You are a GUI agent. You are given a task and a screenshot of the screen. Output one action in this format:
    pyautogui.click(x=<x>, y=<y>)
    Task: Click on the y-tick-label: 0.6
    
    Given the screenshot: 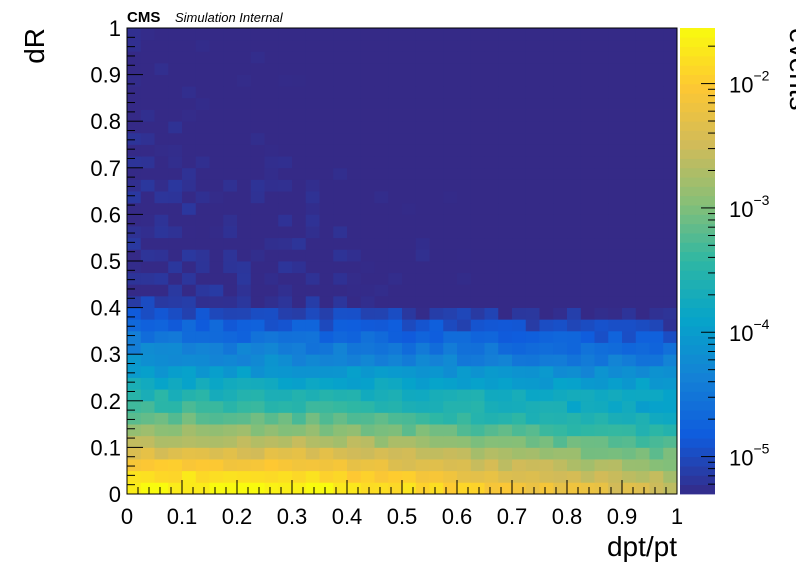 What is the action you would take?
    pyautogui.click(x=105, y=214)
    